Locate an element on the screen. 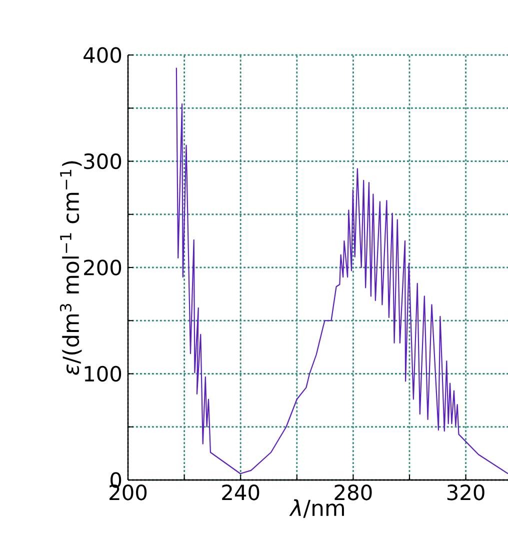 The height and width of the screenshot is (549, 508). x-tick-label: 320 is located at coordinates (465, 492).